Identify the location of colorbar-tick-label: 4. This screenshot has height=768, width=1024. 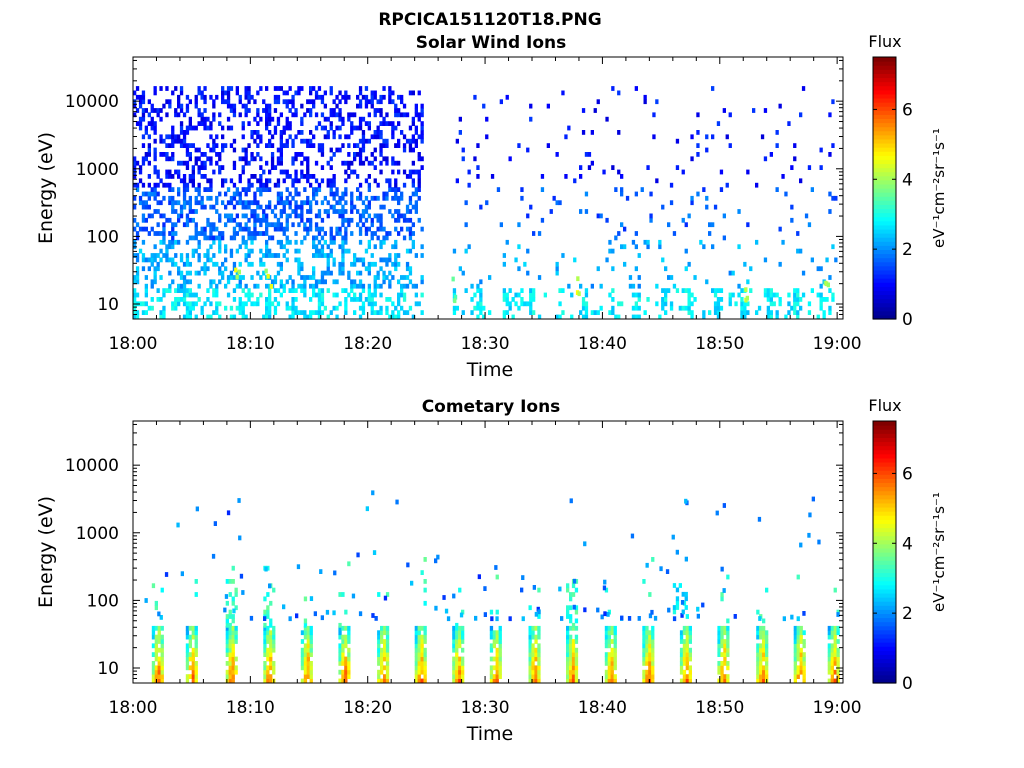
(907, 180).